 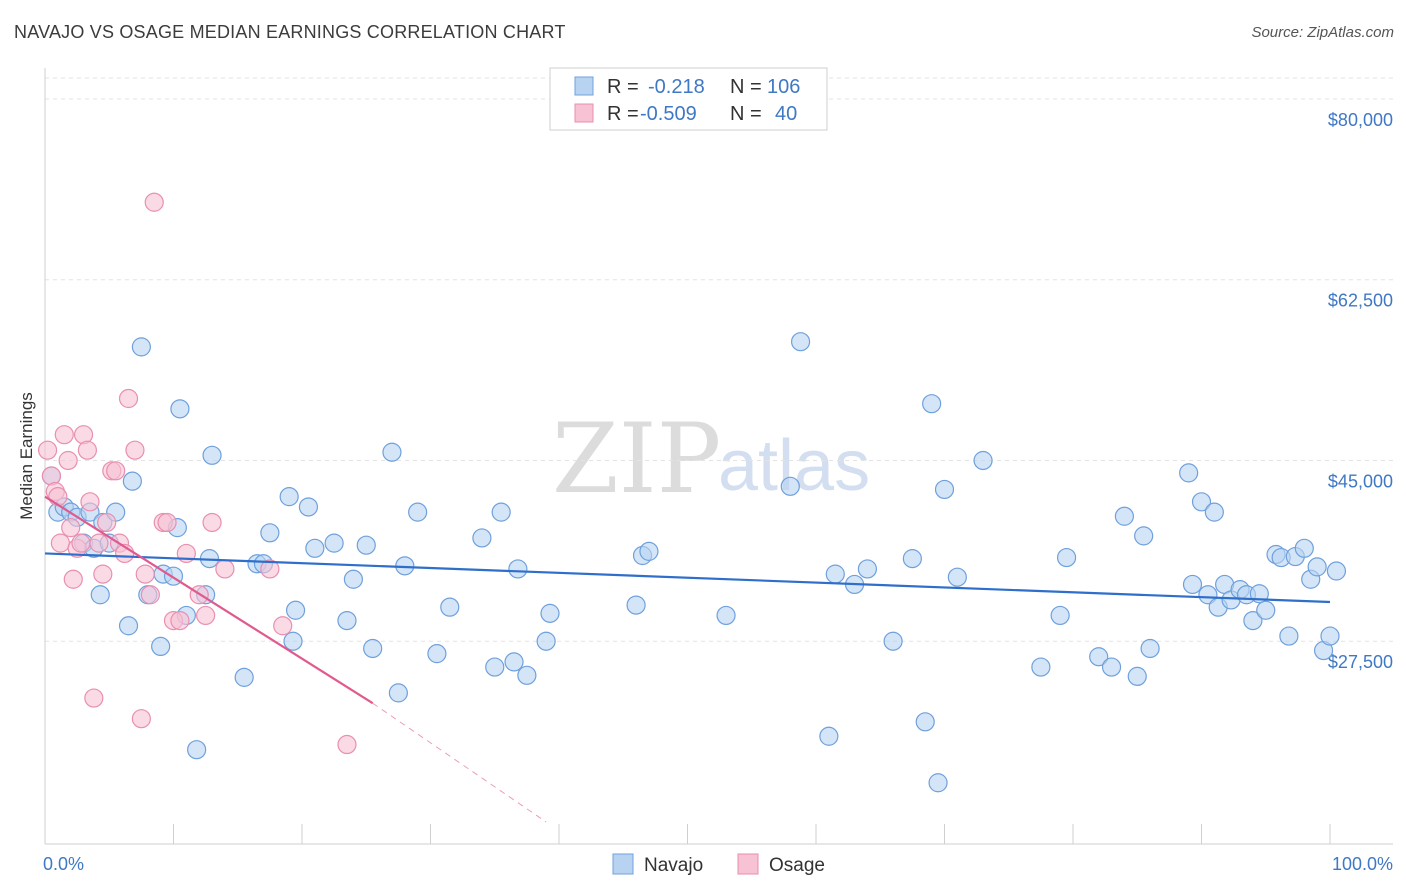 I want to click on legend-n-value-osage: 40, so click(x=786, y=114).